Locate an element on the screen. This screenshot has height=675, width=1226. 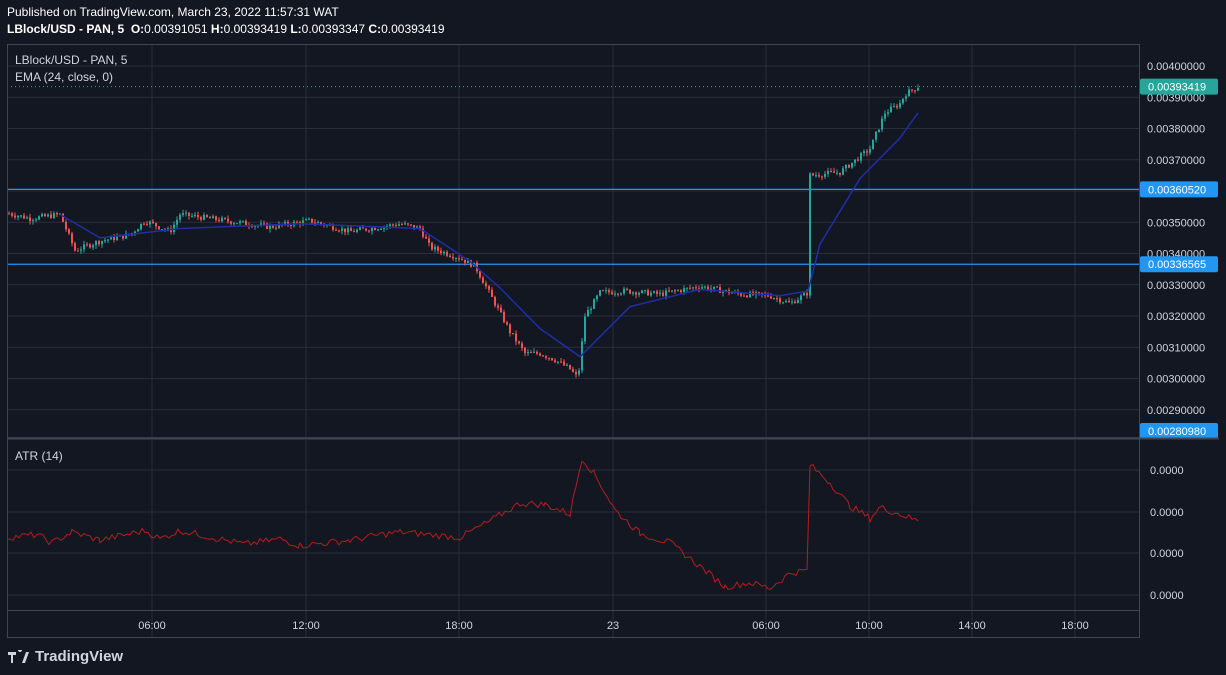
last-price-tag is located at coordinates (1179, 86).